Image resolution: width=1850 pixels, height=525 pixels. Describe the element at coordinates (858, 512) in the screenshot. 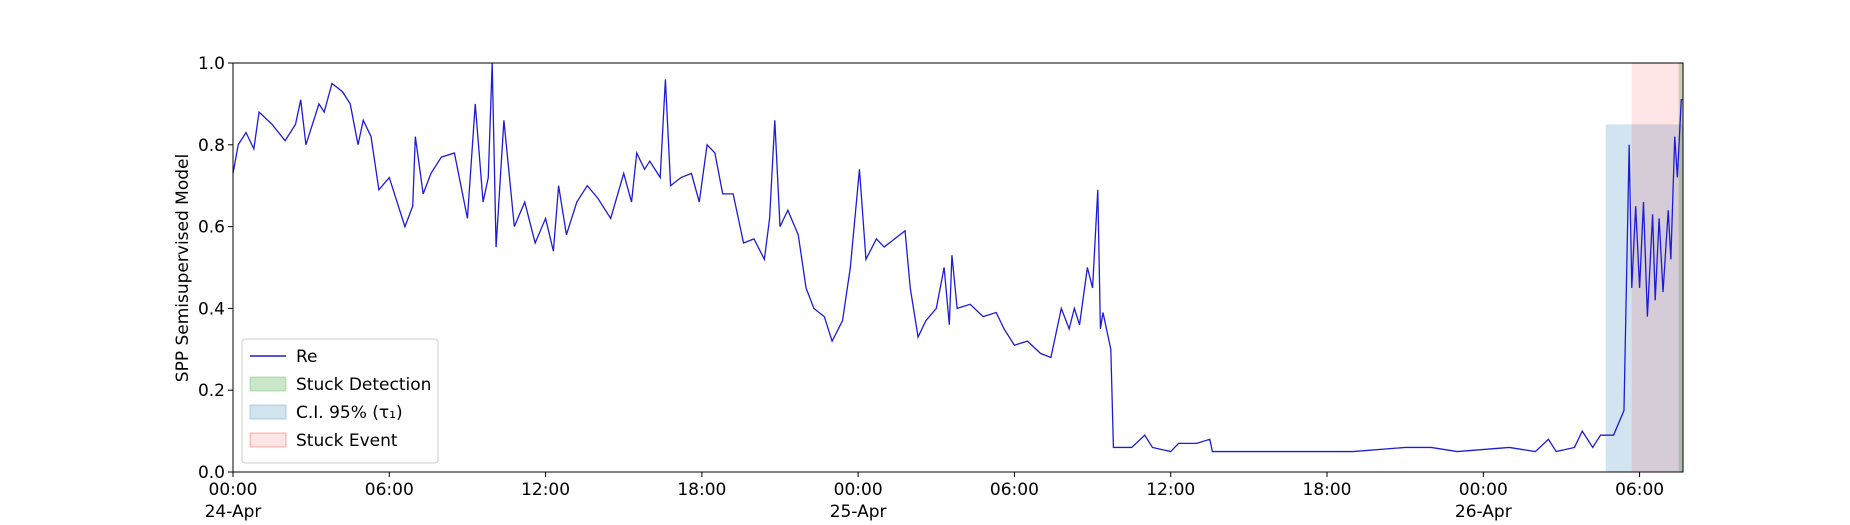

I see `x-tick-label: 25-Apr` at that location.